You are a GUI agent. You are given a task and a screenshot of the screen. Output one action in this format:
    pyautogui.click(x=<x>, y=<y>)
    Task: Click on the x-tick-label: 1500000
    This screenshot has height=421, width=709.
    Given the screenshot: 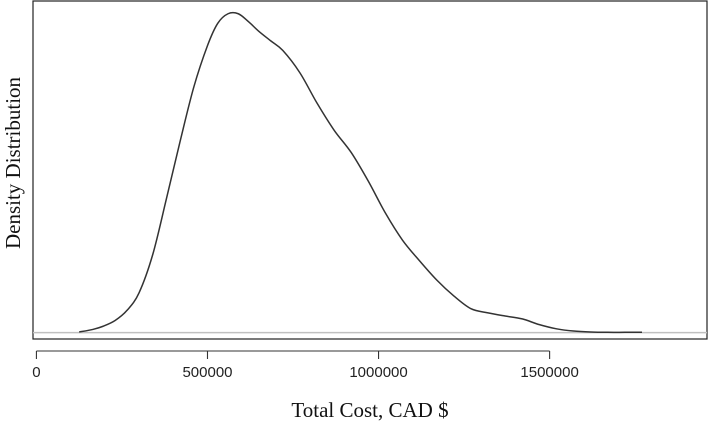 What is the action you would take?
    pyautogui.click(x=549, y=372)
    